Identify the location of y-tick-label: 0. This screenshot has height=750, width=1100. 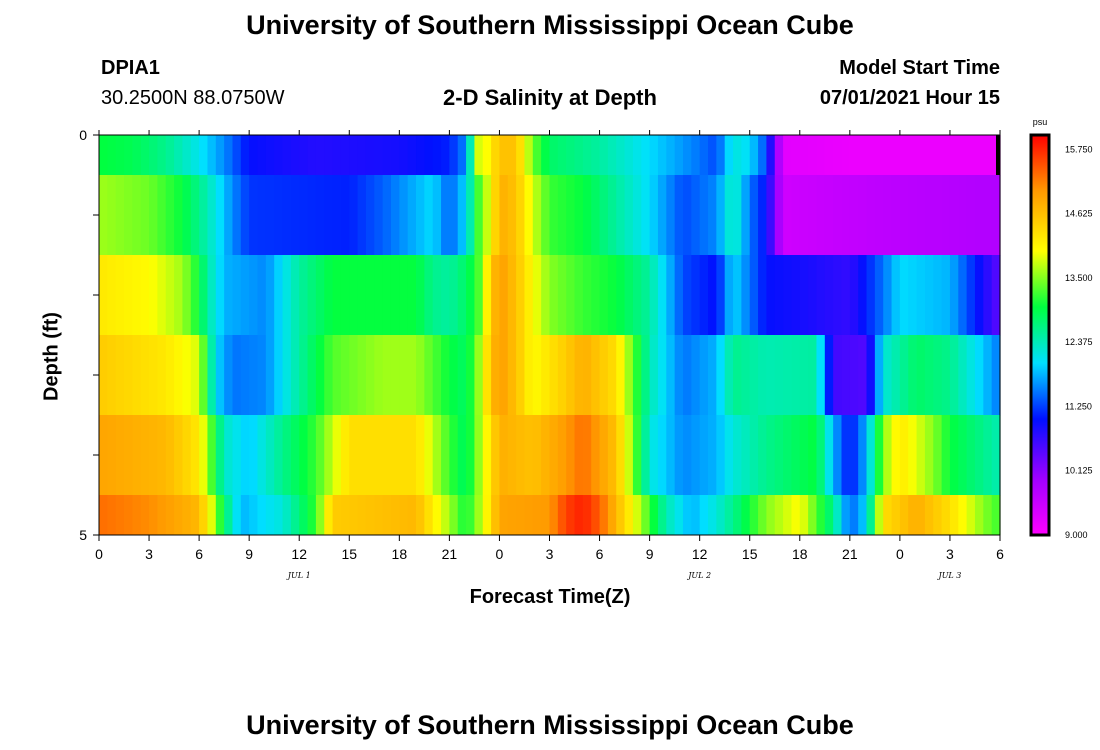
(83, 135).